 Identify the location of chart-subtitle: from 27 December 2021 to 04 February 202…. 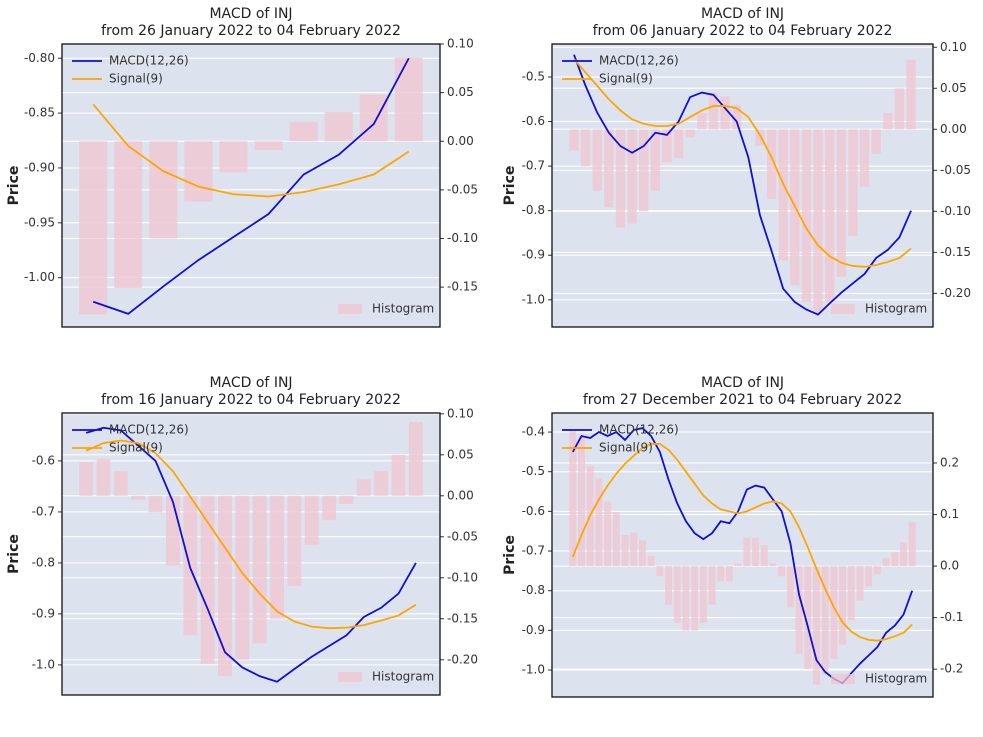
(742, 400).